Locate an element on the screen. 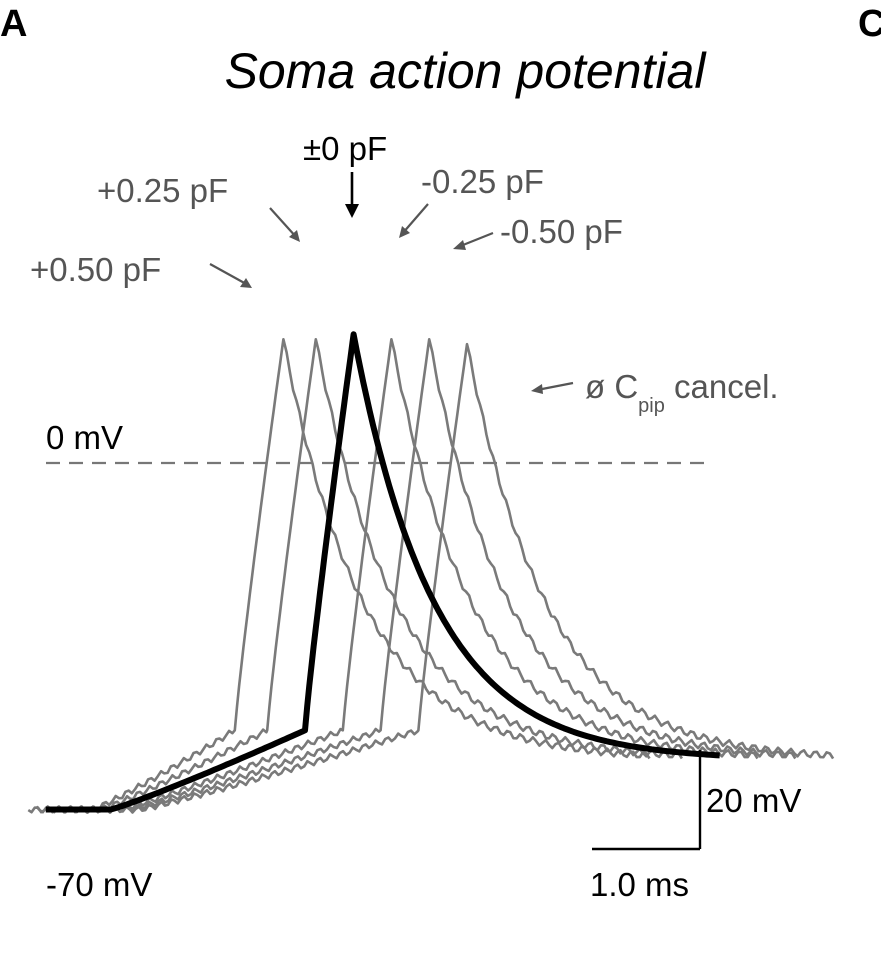  label-no-cancel: ø Cpip cancel. is located at coordinates (682, 392).